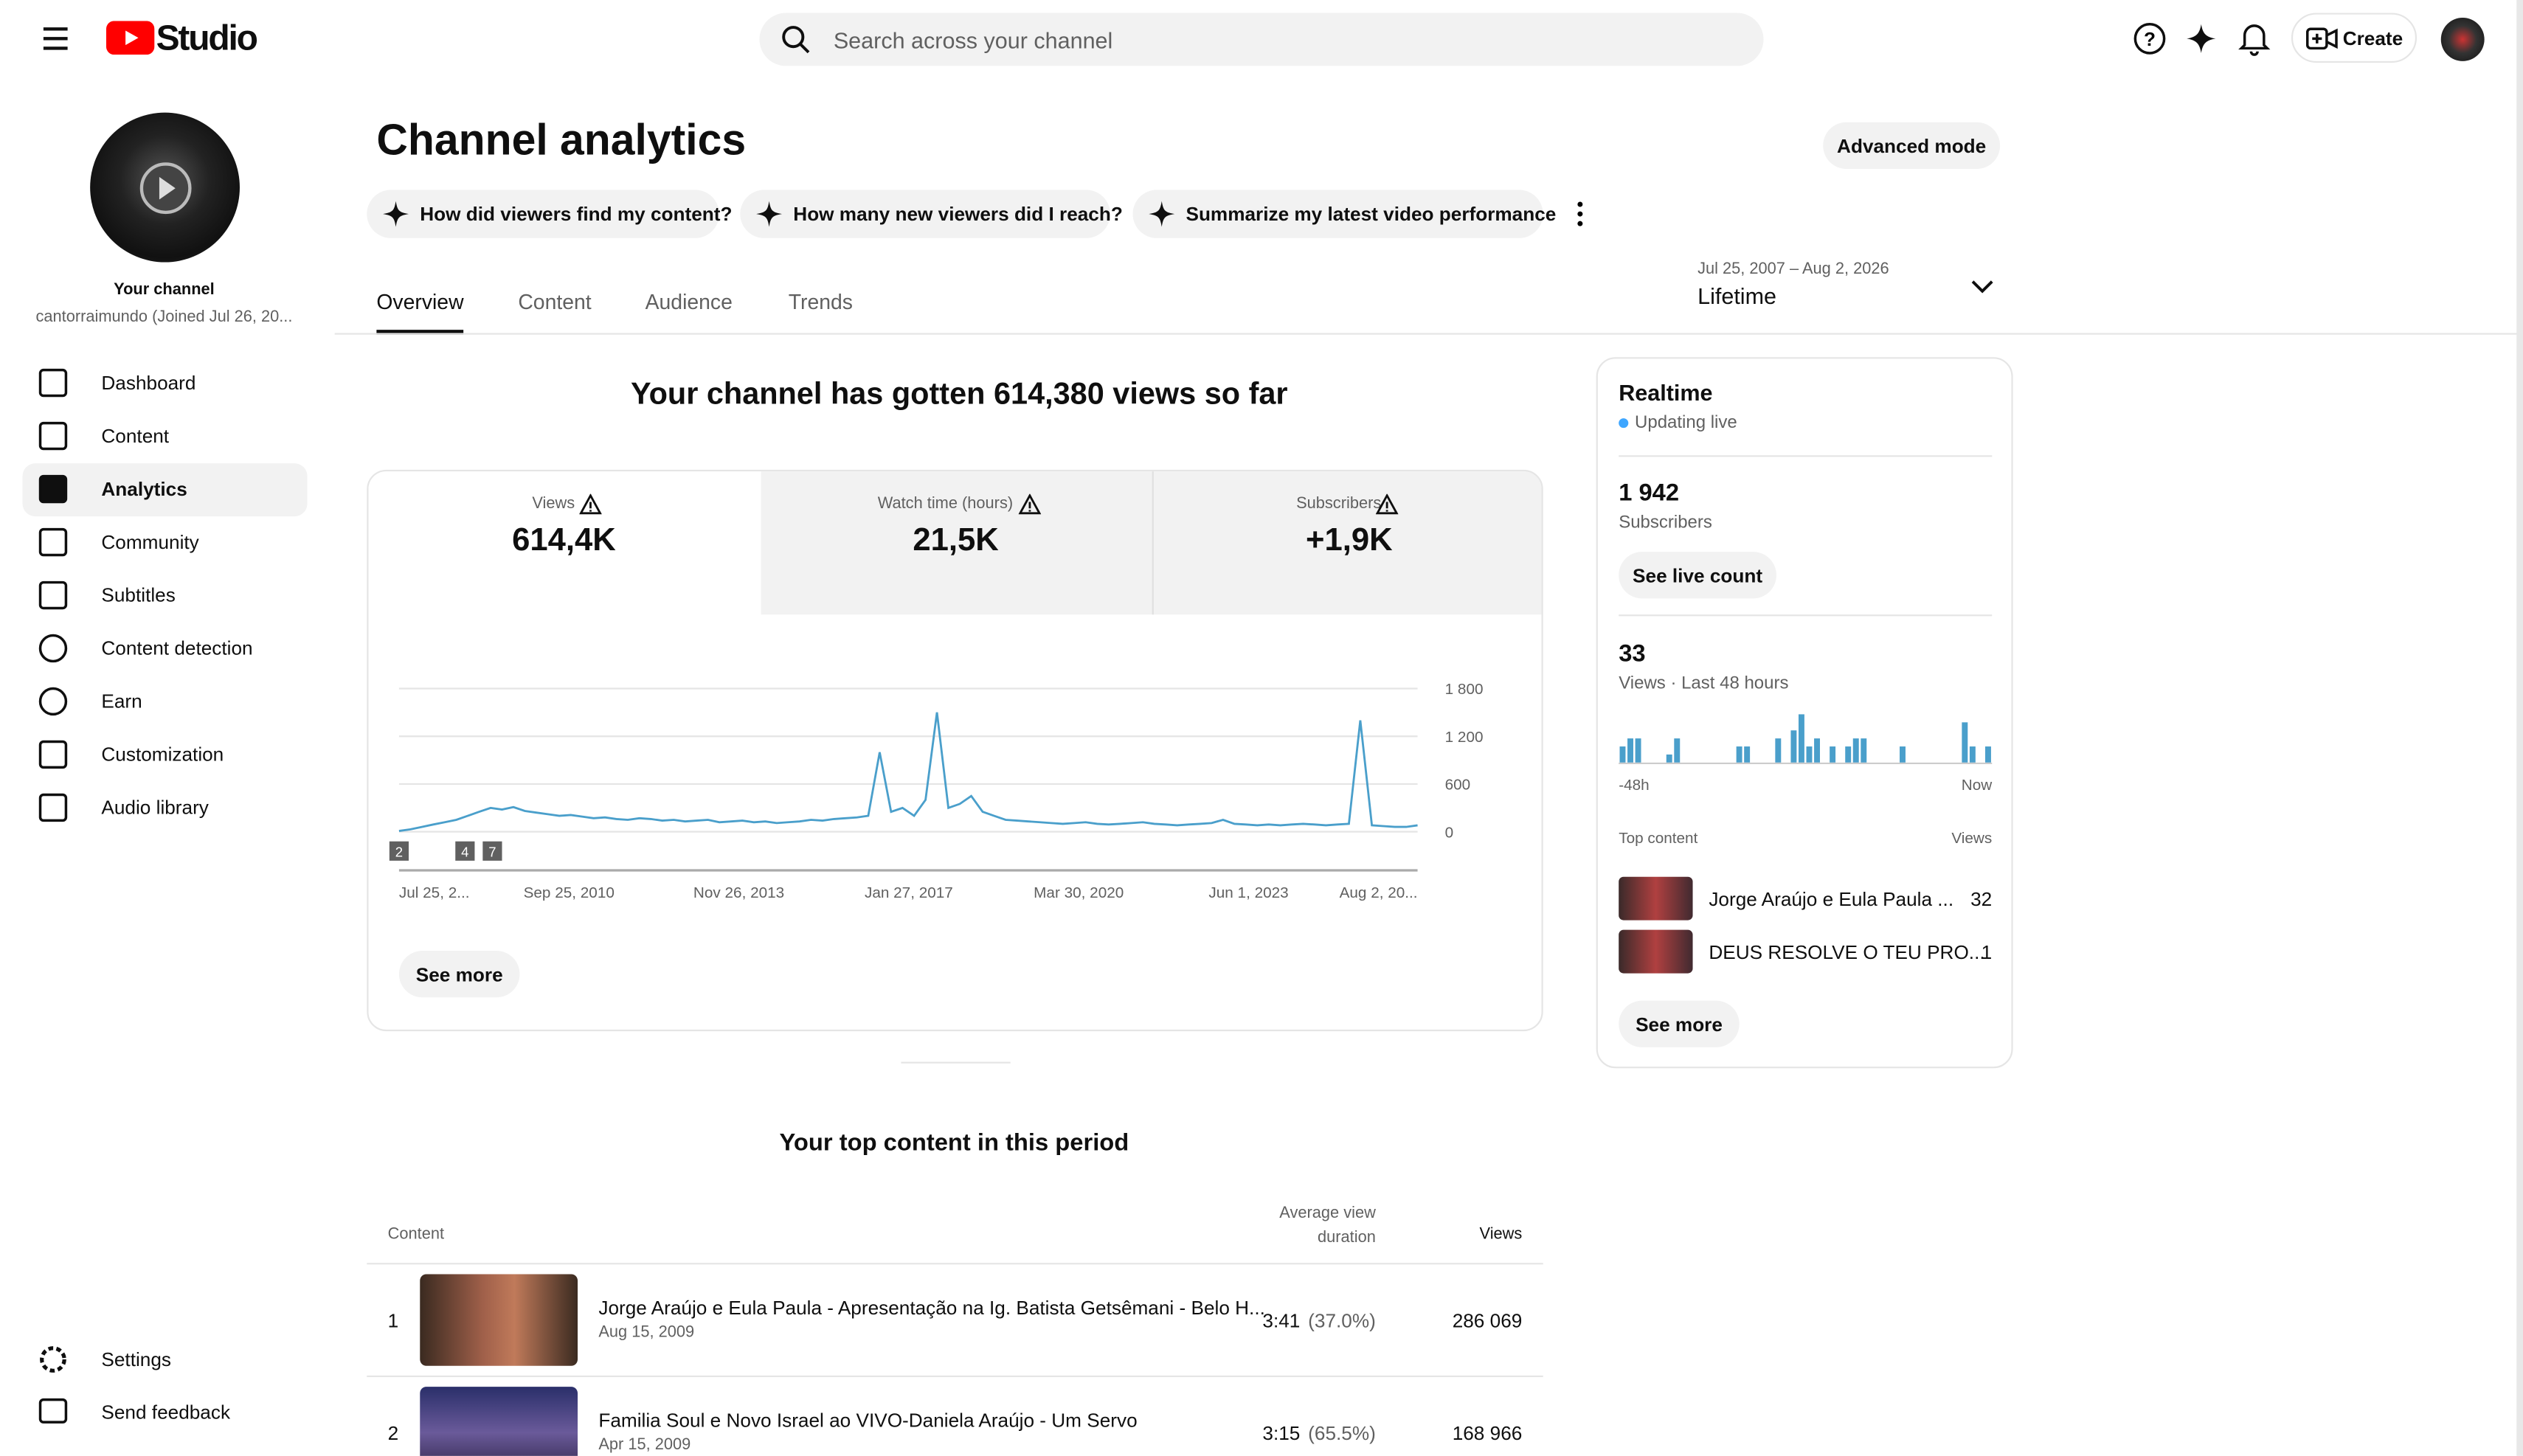 The width and height of the screenshot is (2523, 1456). I want to click on suggestion-chip: Summarize my latest video performance, so click(1344, 214).